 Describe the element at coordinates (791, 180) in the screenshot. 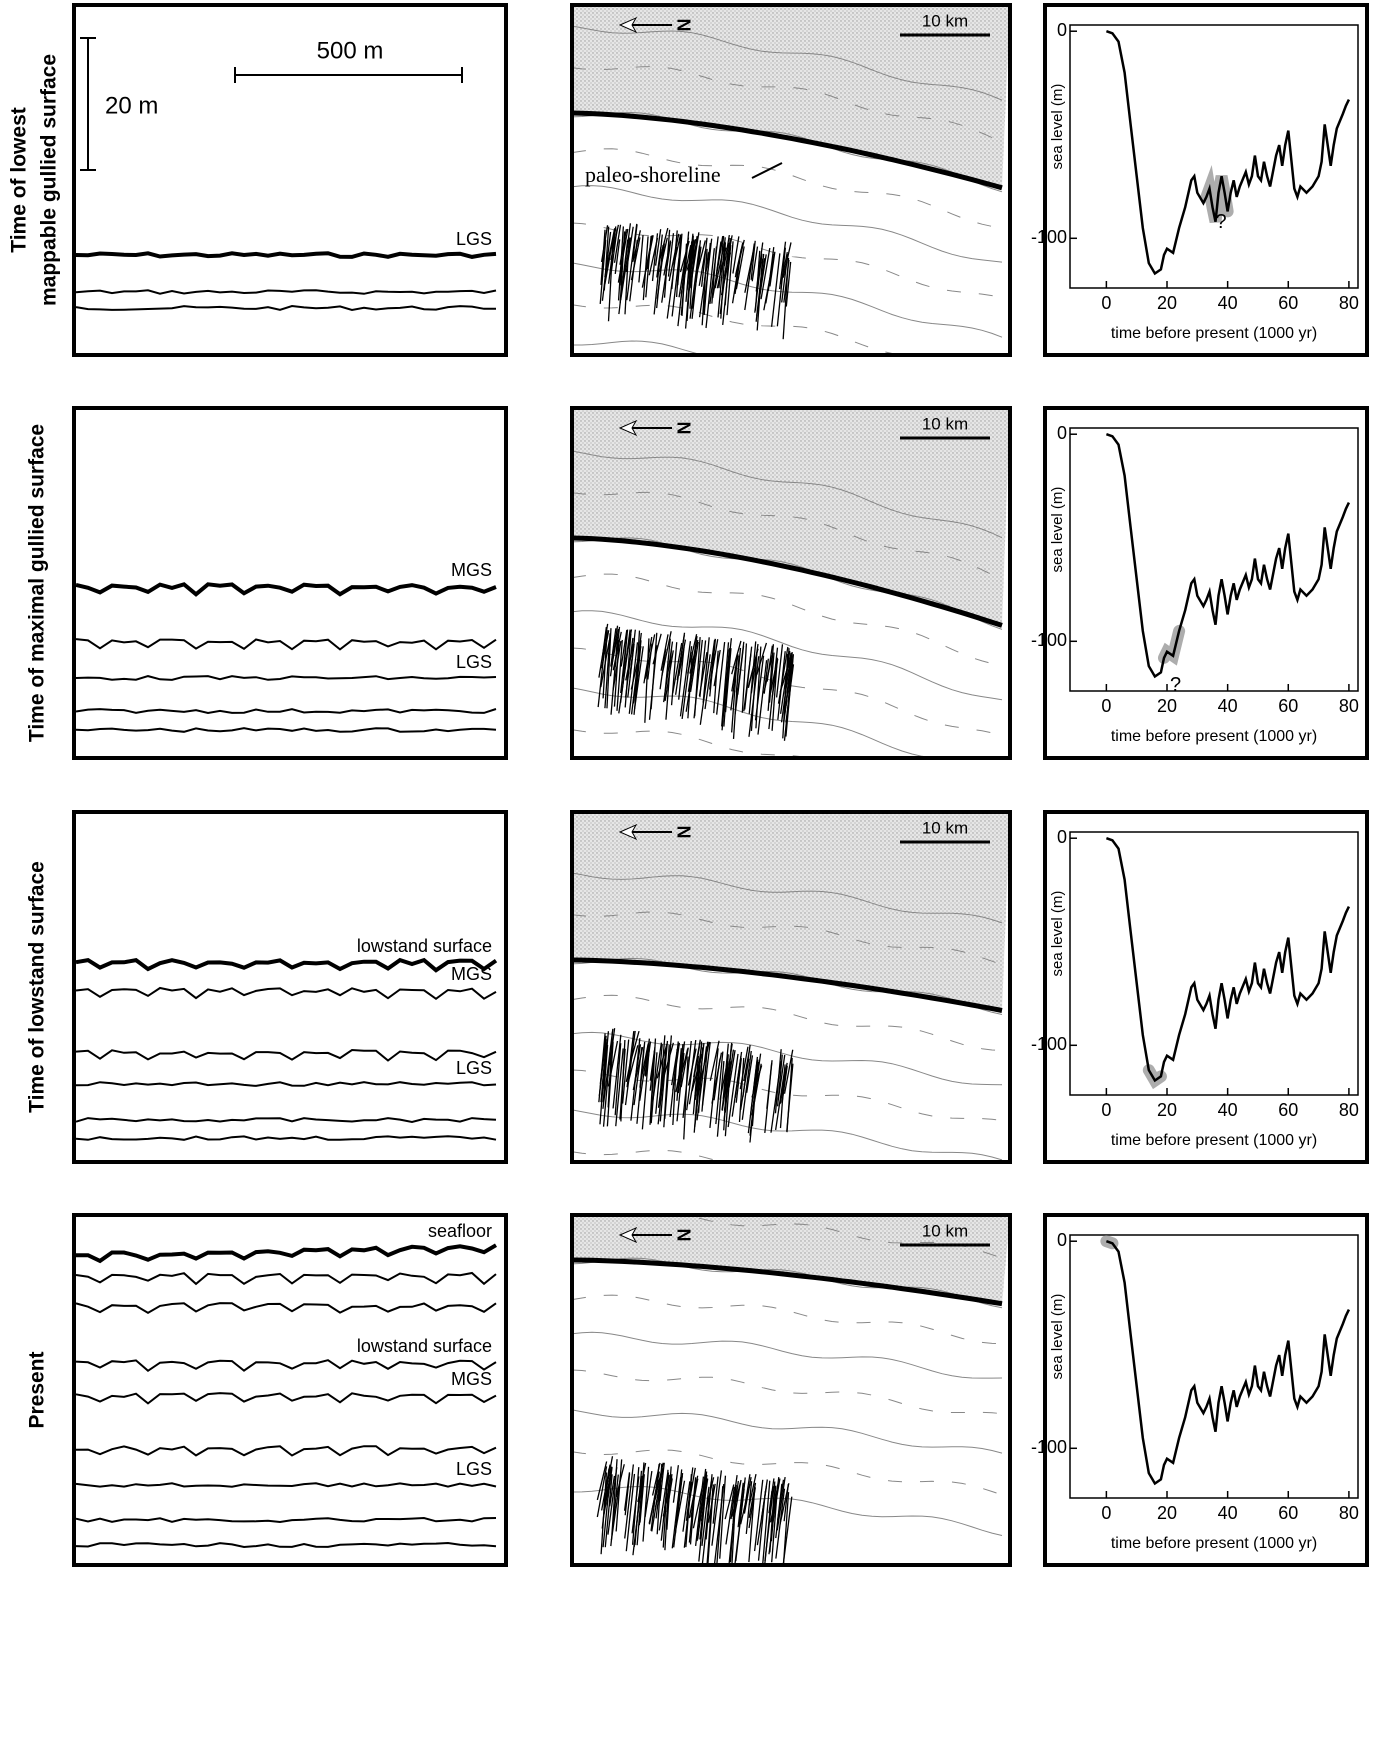

I see `map-panel` at that location.